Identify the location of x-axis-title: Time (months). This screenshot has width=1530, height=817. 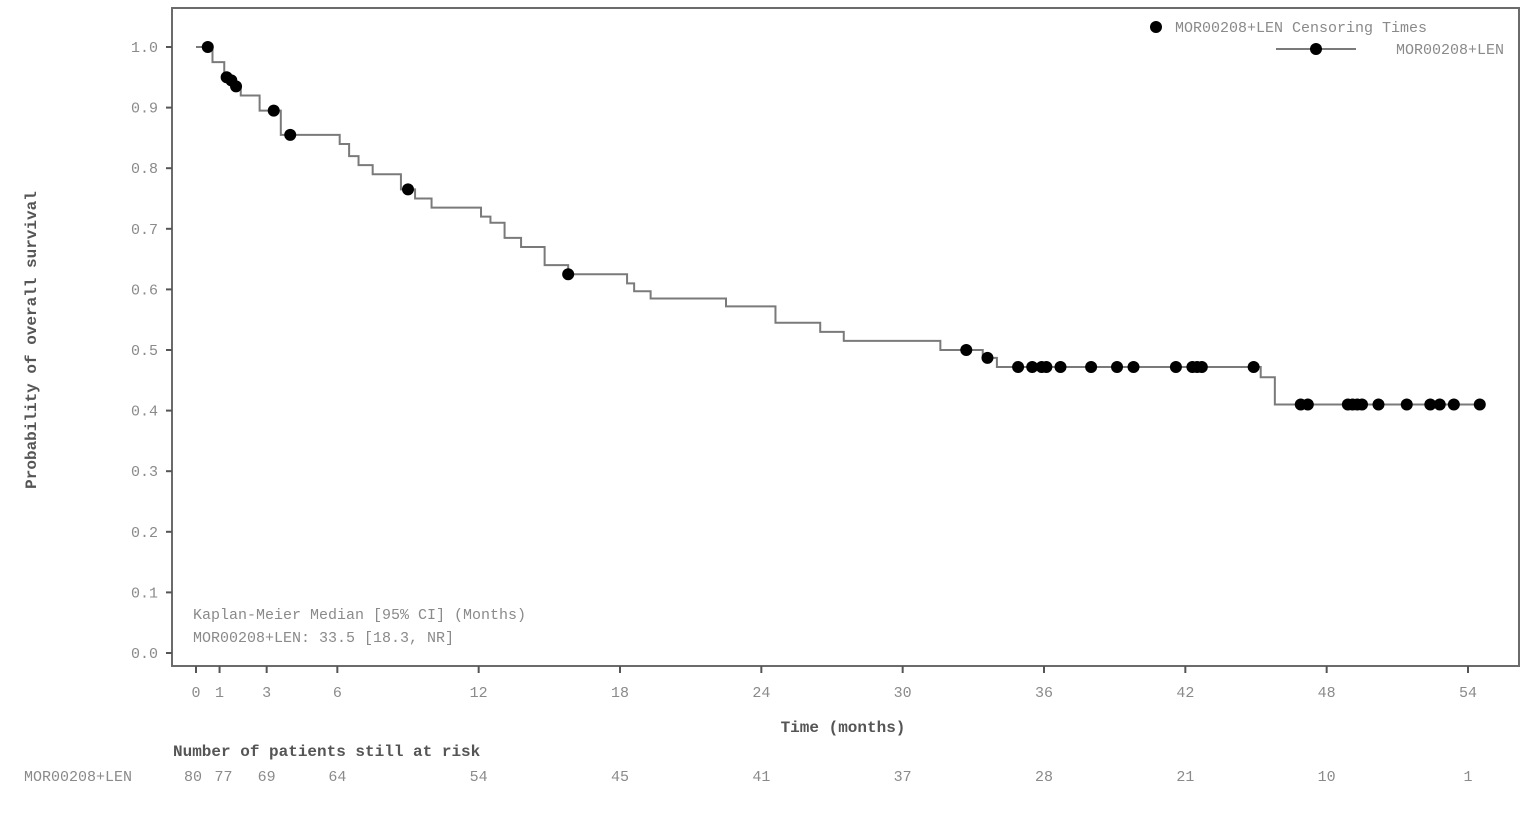
(843, 728).